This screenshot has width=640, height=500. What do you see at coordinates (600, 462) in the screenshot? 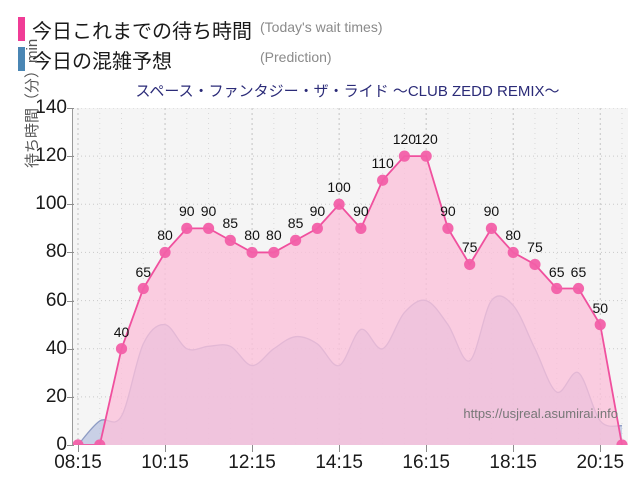
I see `x-axis-tick: 20:15` at bounding box center [600, 462].